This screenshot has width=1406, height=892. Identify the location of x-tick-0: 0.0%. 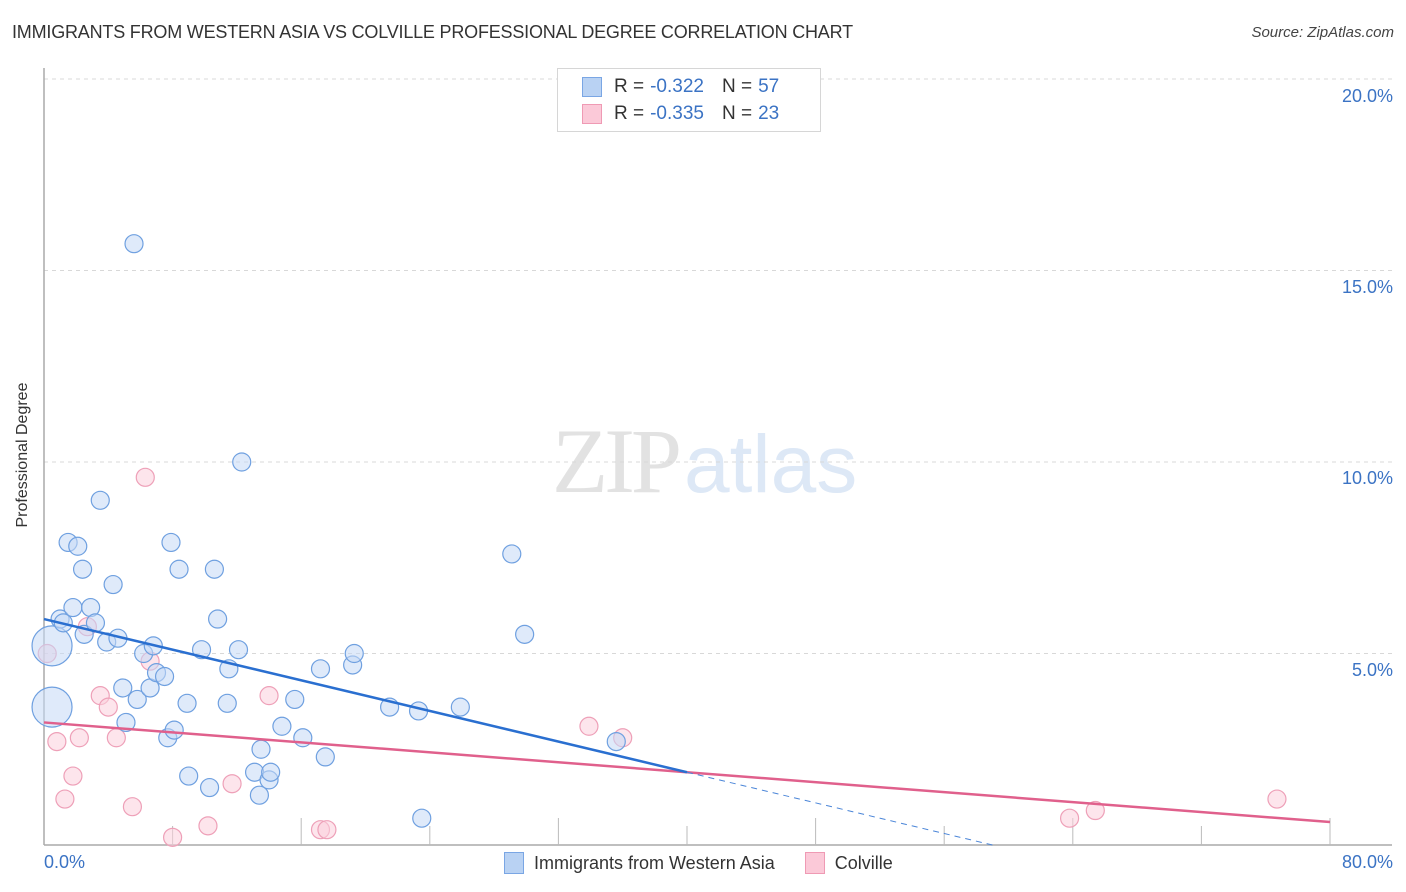
(65, 862).